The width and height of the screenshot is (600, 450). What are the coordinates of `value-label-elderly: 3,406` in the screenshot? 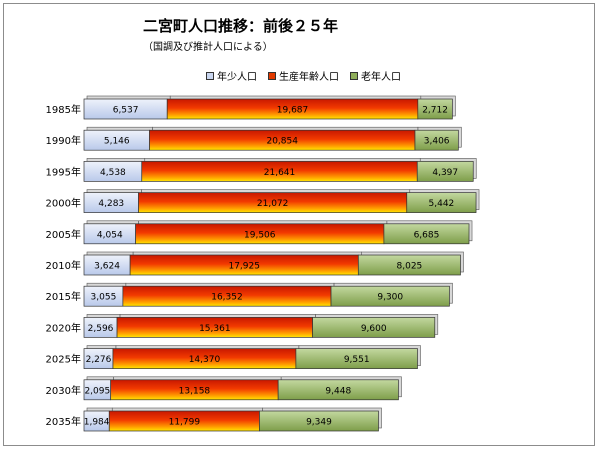 It's located at (437, 142).